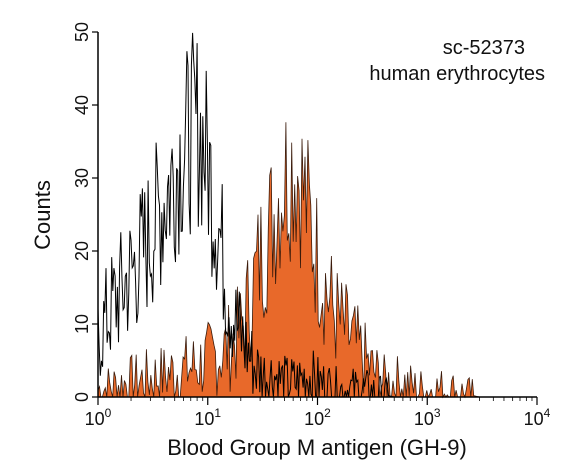 This screenshot has height=475, width=569. Describe the element at coordinates (207, 417) in the screenshot. I see `x-tick-label: 10¹` at that location.